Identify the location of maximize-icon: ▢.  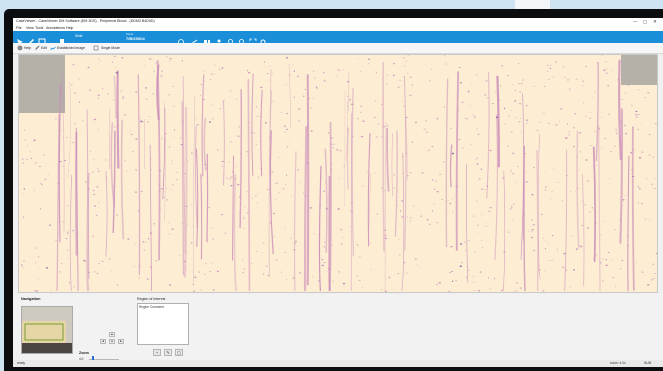
(645, 21).